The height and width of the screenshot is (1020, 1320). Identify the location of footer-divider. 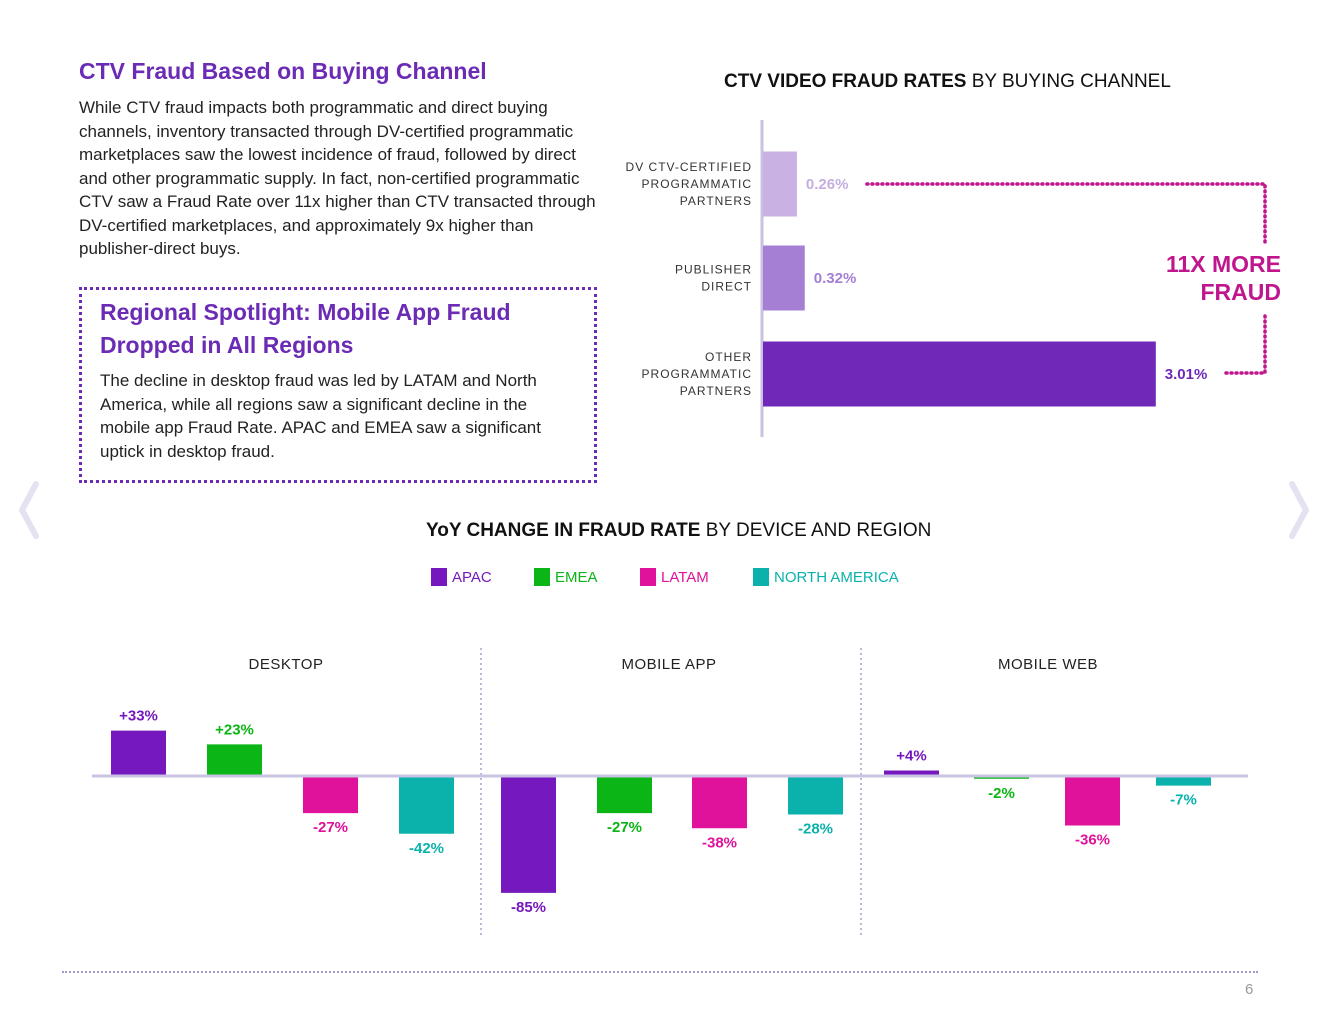
(660, 972).